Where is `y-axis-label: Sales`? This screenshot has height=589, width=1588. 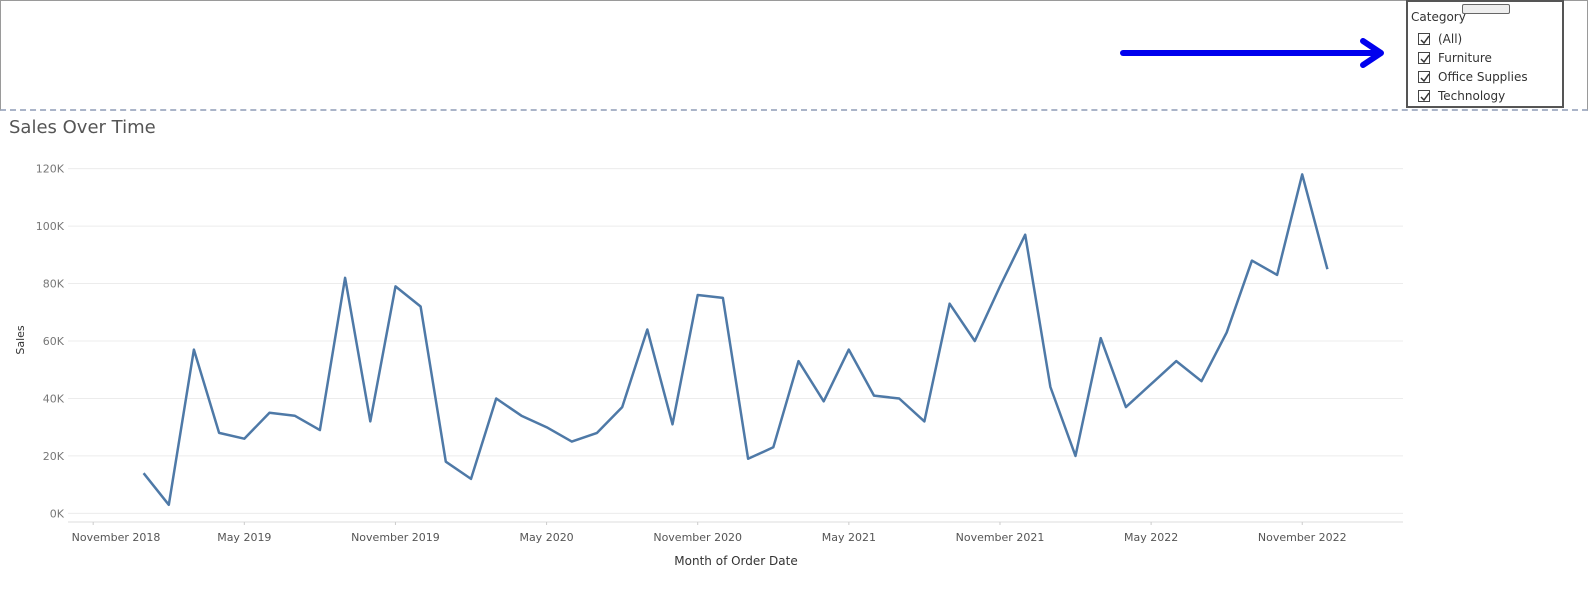 y-axis-label: Sales is located at coordinates (20, 340).